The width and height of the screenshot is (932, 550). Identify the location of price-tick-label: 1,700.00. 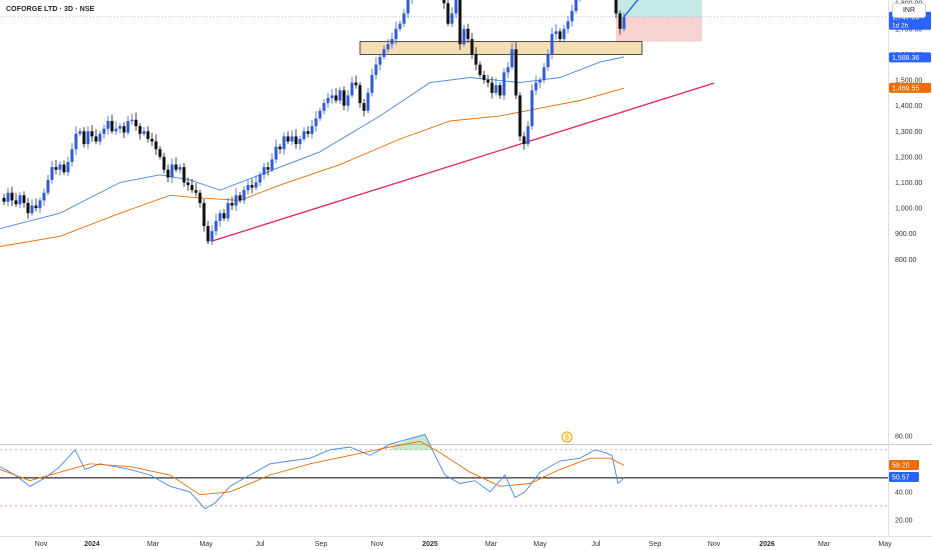
(908, 29).